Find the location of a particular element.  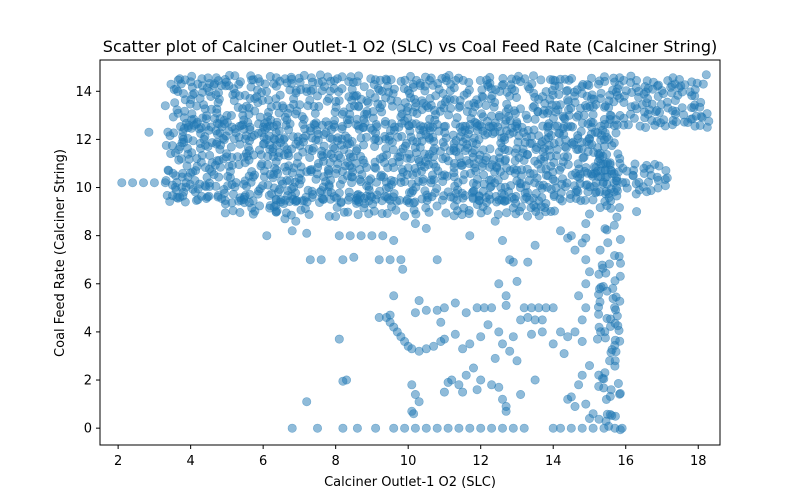

x-tick-label: 8 is located at coordinates (336, 461).